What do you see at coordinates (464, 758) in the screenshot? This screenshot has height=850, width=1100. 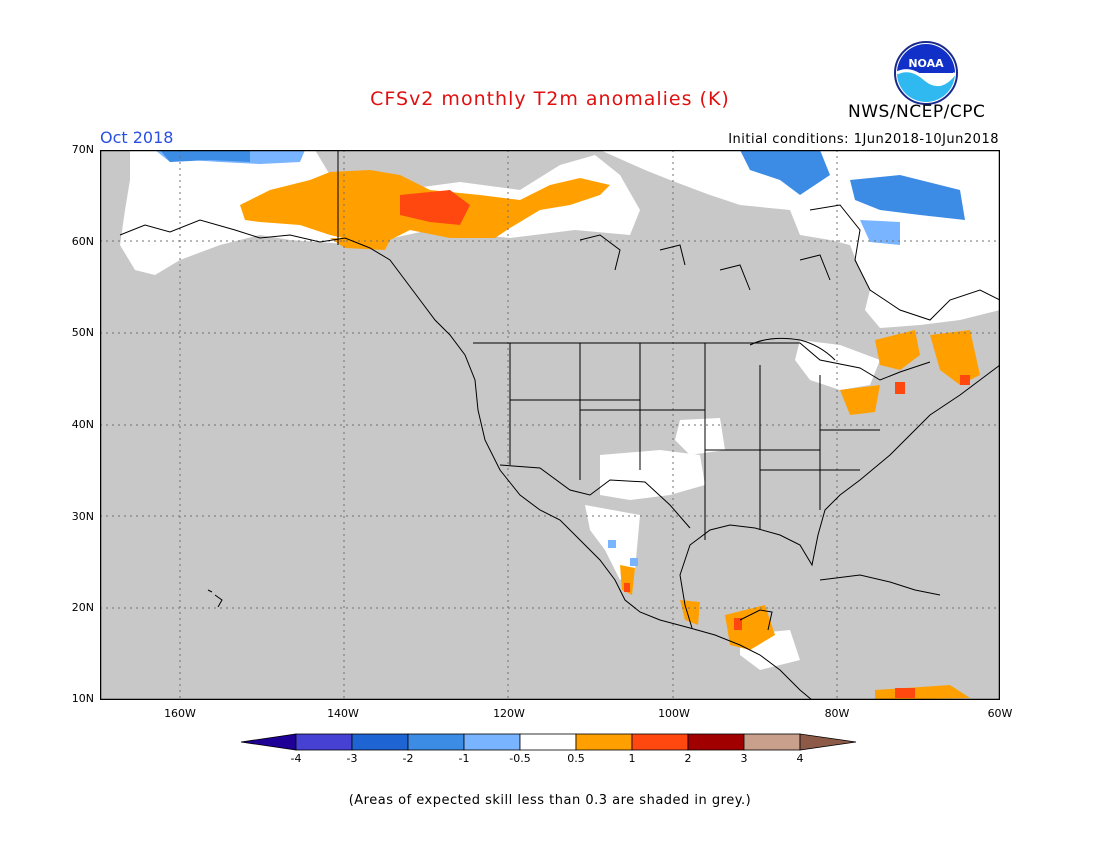 I see `colorbar-label: -1` at bounding box center [464, 758].